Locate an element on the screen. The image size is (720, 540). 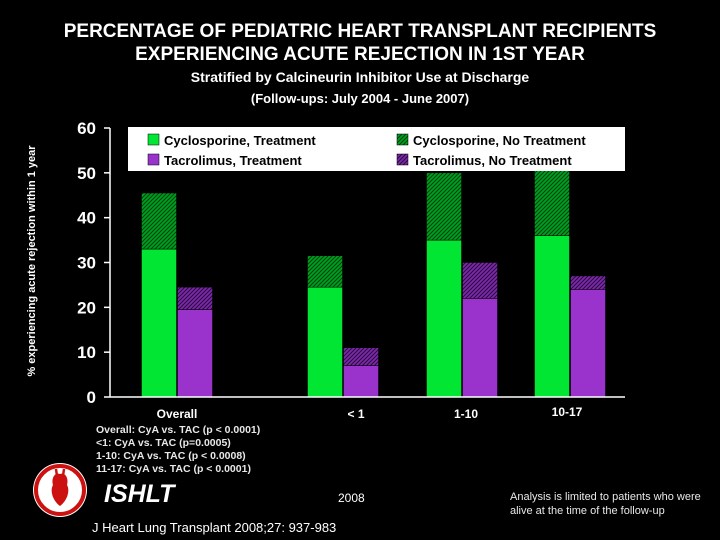
chart-title-line2: EXPERIENCING ACUTE REJECTION IN 1ST YEAR is located at coordinates (360, 54).